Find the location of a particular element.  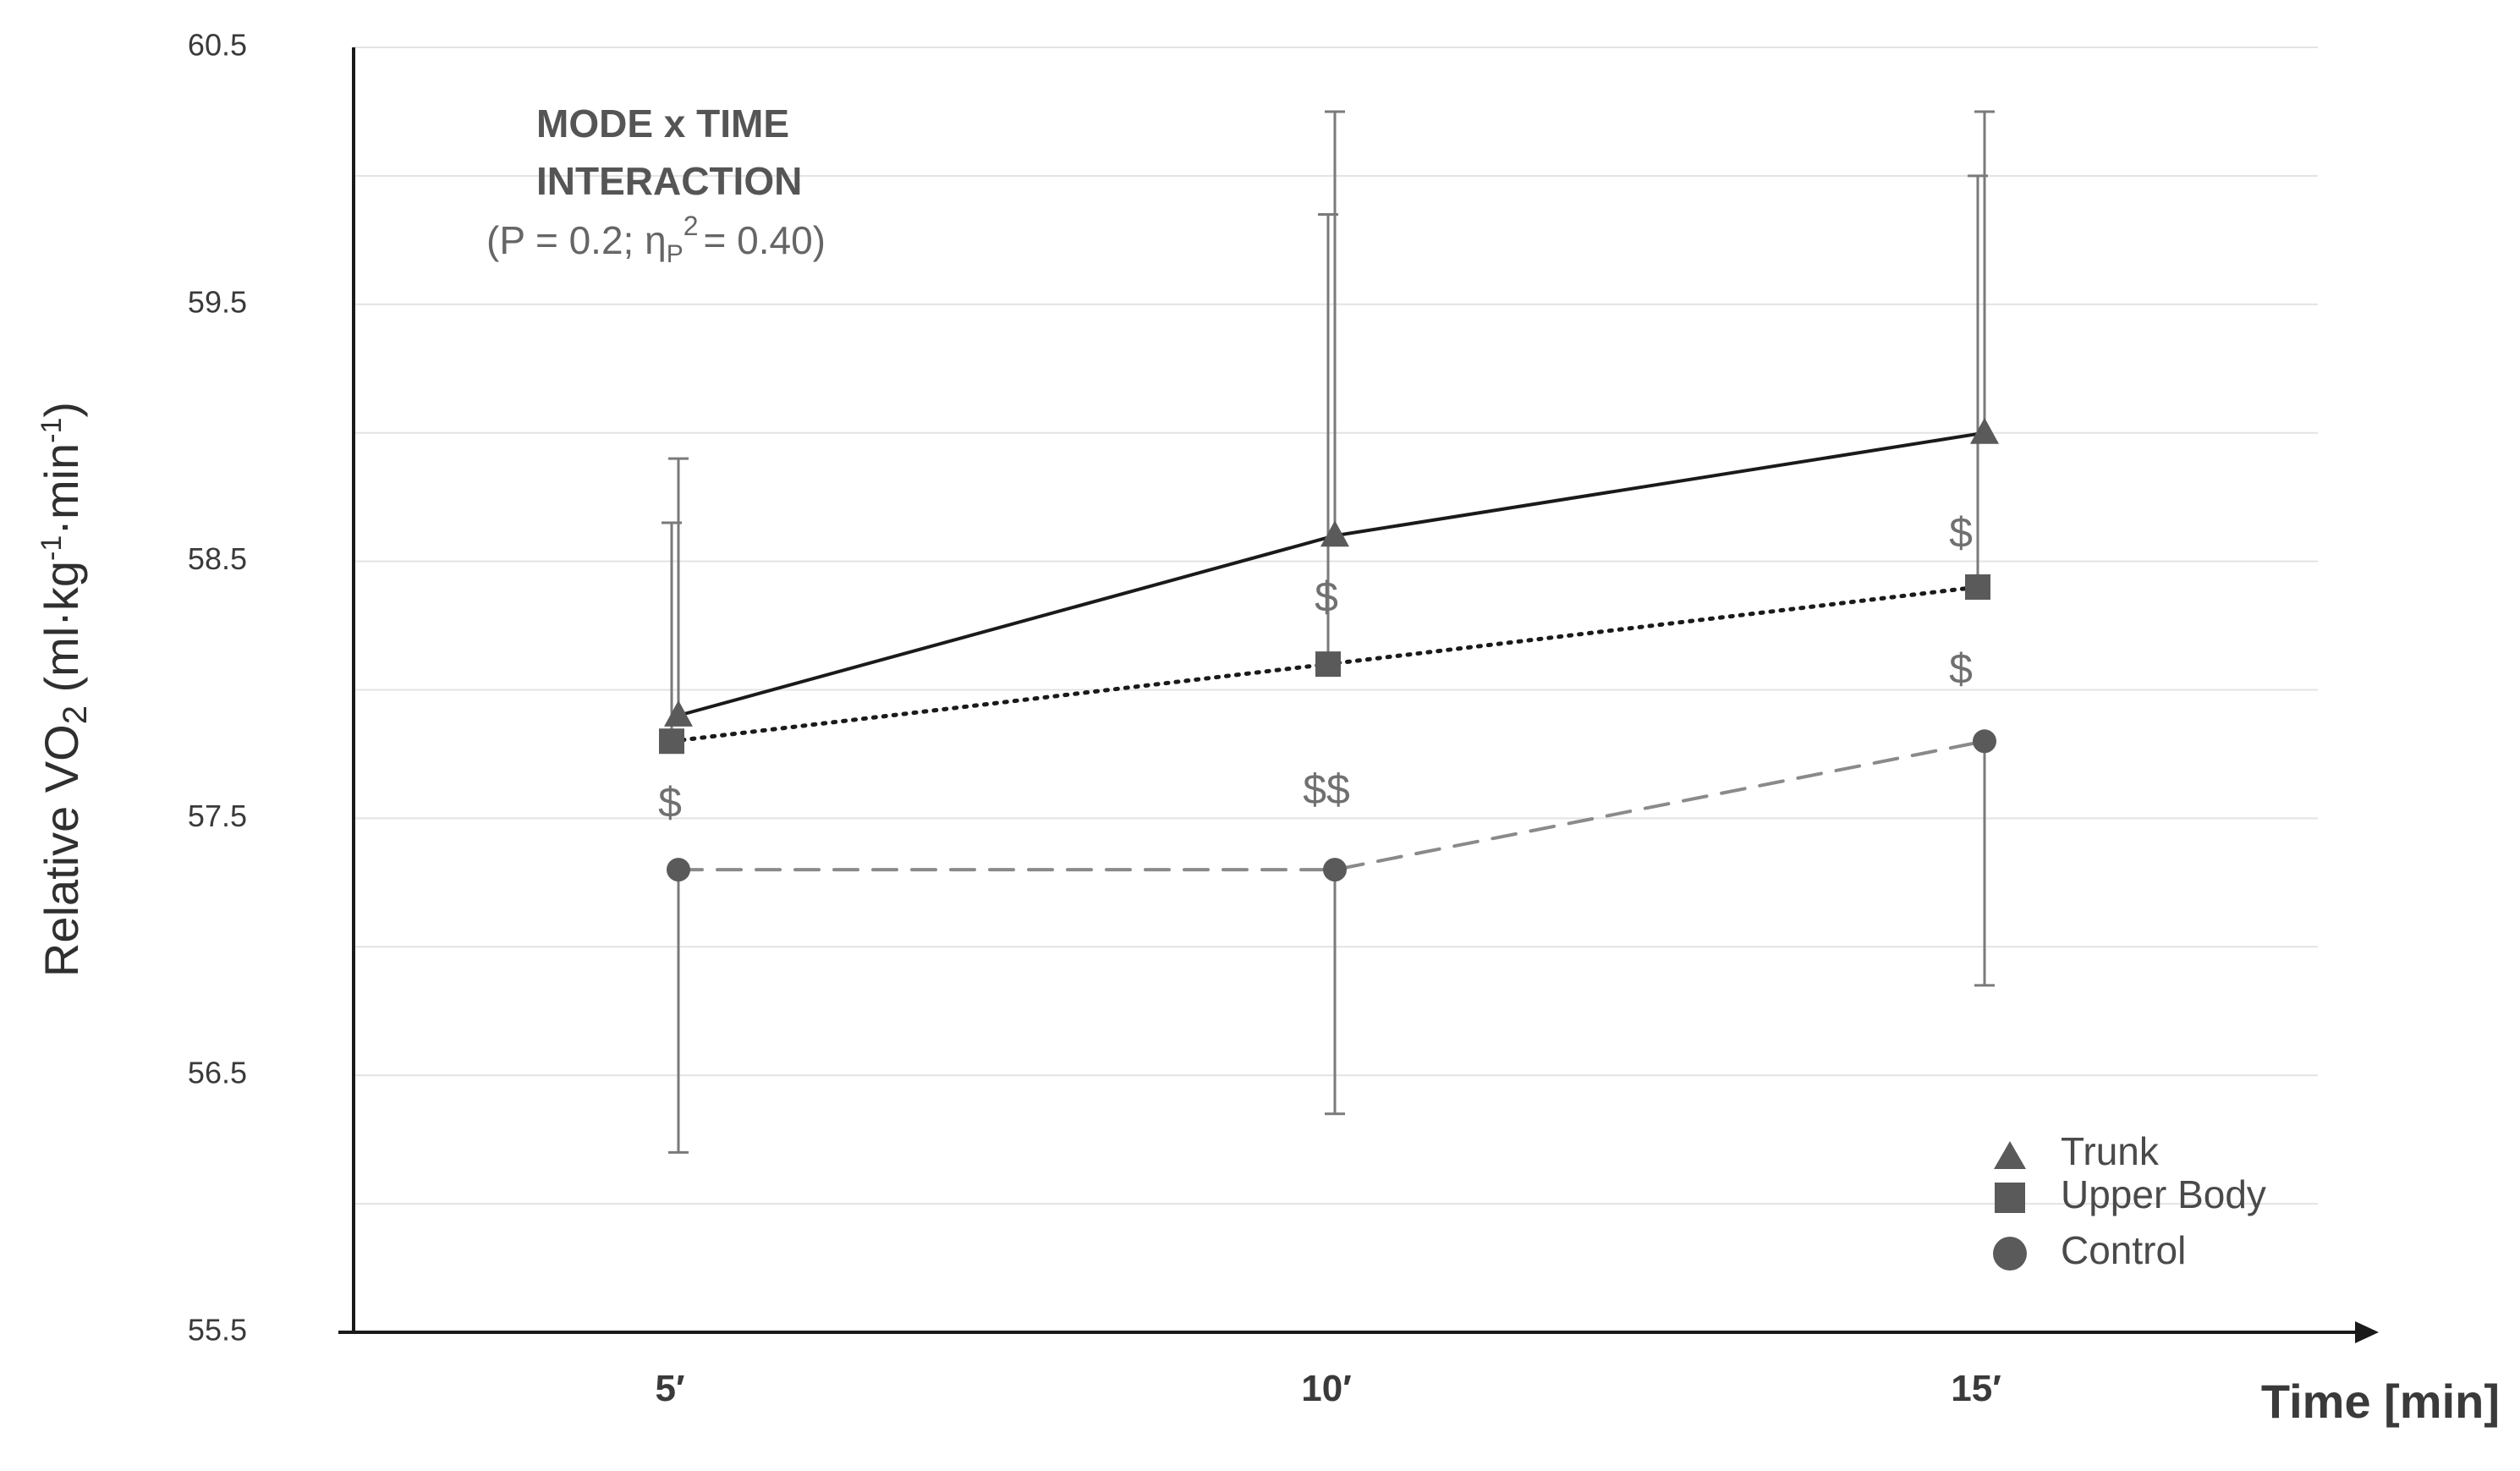

y-axis-title-unit-close: ) is located at coordinates (61, 410).